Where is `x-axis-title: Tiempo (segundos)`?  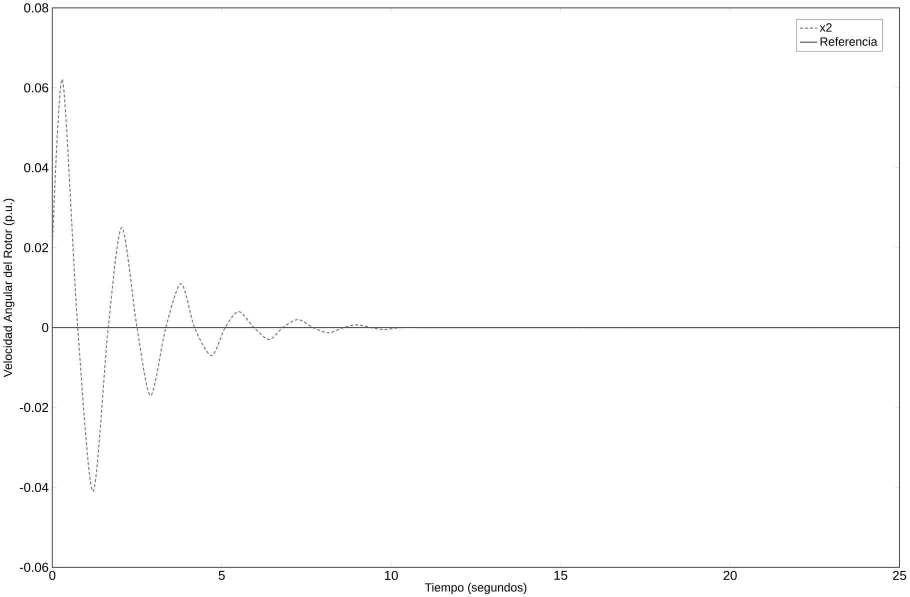
x-axis-title: Tiempo (segundos) is located at coordinates (475, 588).